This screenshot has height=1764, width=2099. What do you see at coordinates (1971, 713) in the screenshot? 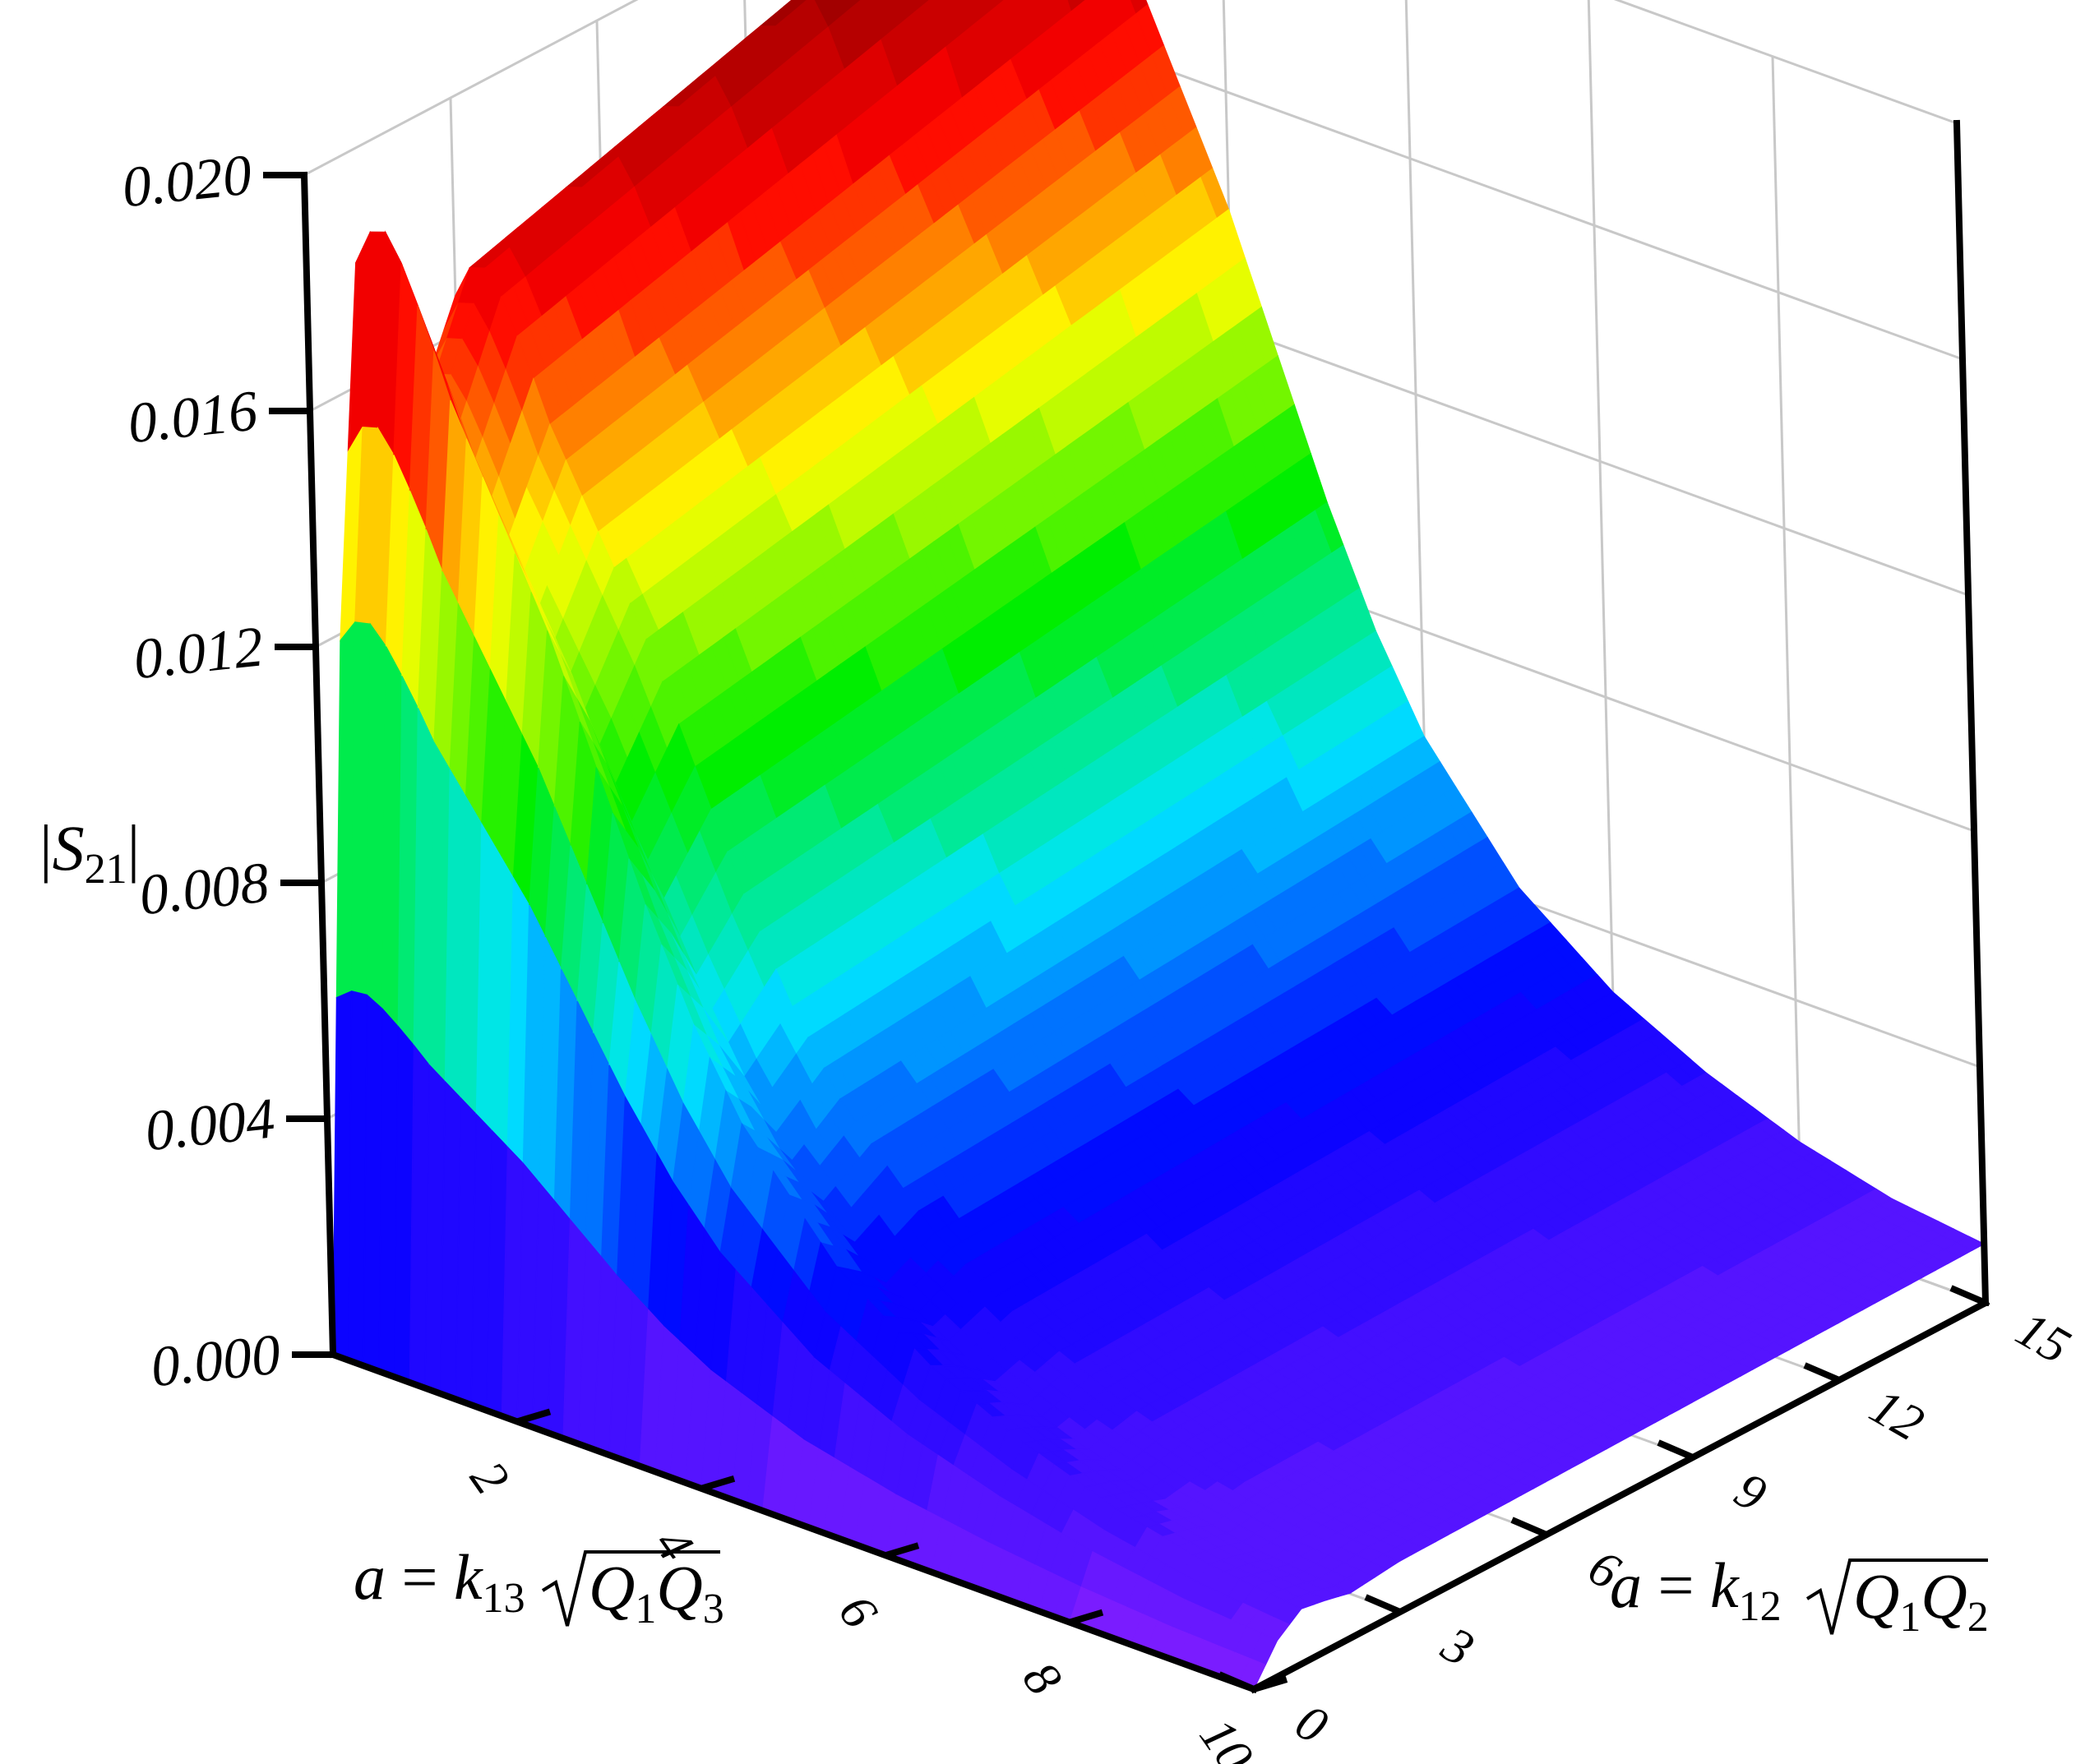
I see `z-axis-right-line` at bounding box center [1971, 713].